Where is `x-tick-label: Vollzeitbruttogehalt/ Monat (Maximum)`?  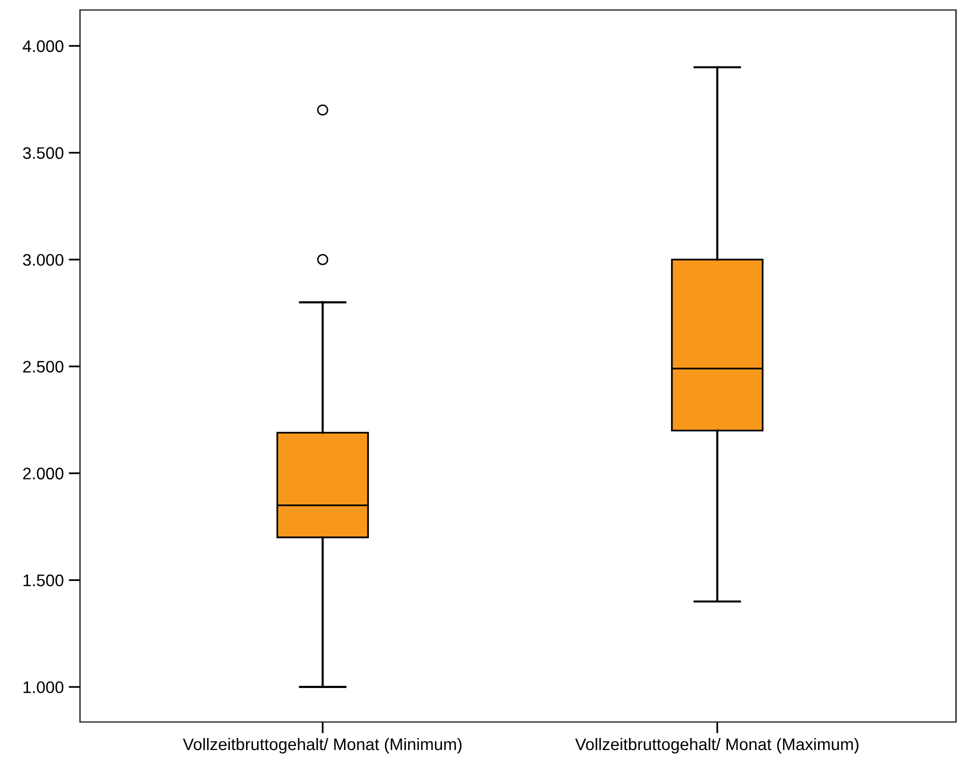 x-tick-label: Vollzeitbruttogehalt/ Monat (Maximum) is located at coordinates (716, 746).